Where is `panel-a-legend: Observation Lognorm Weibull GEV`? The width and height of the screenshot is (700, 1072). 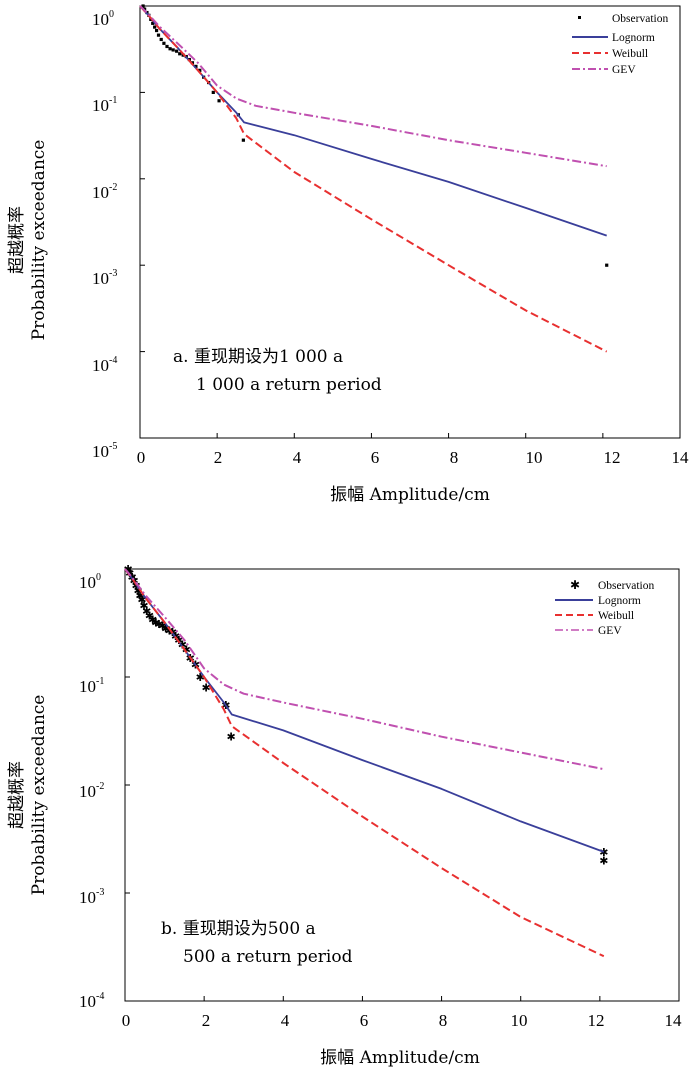 panel-a-legend: Observation Lognorm Weibull GEV is located at coordinates (620, 44).